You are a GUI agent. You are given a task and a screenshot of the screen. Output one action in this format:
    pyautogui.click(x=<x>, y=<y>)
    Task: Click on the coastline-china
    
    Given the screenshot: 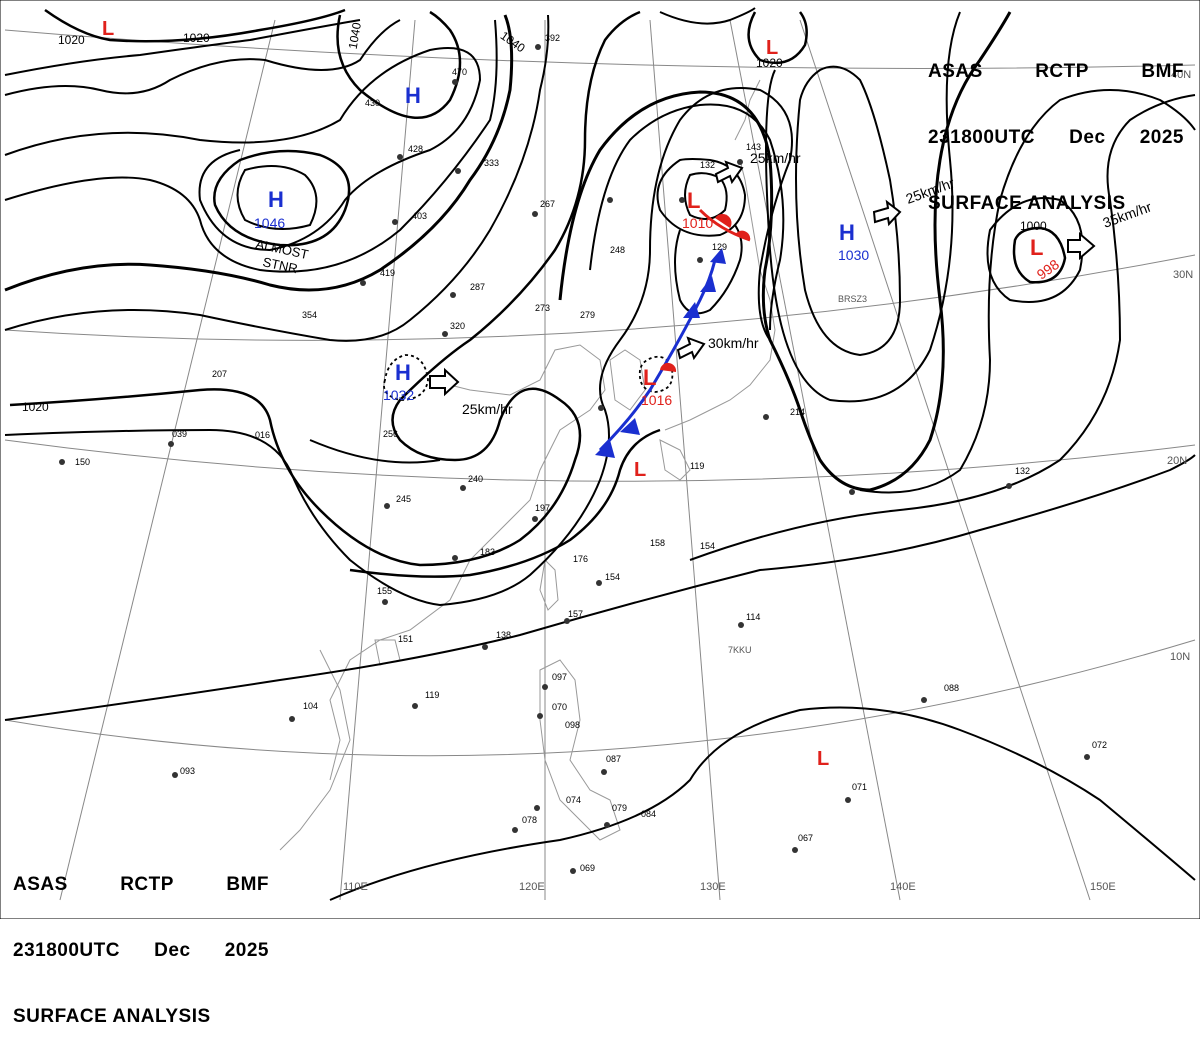 What is the action you would take?
    pyautogui.click(x=467, y=562)
    